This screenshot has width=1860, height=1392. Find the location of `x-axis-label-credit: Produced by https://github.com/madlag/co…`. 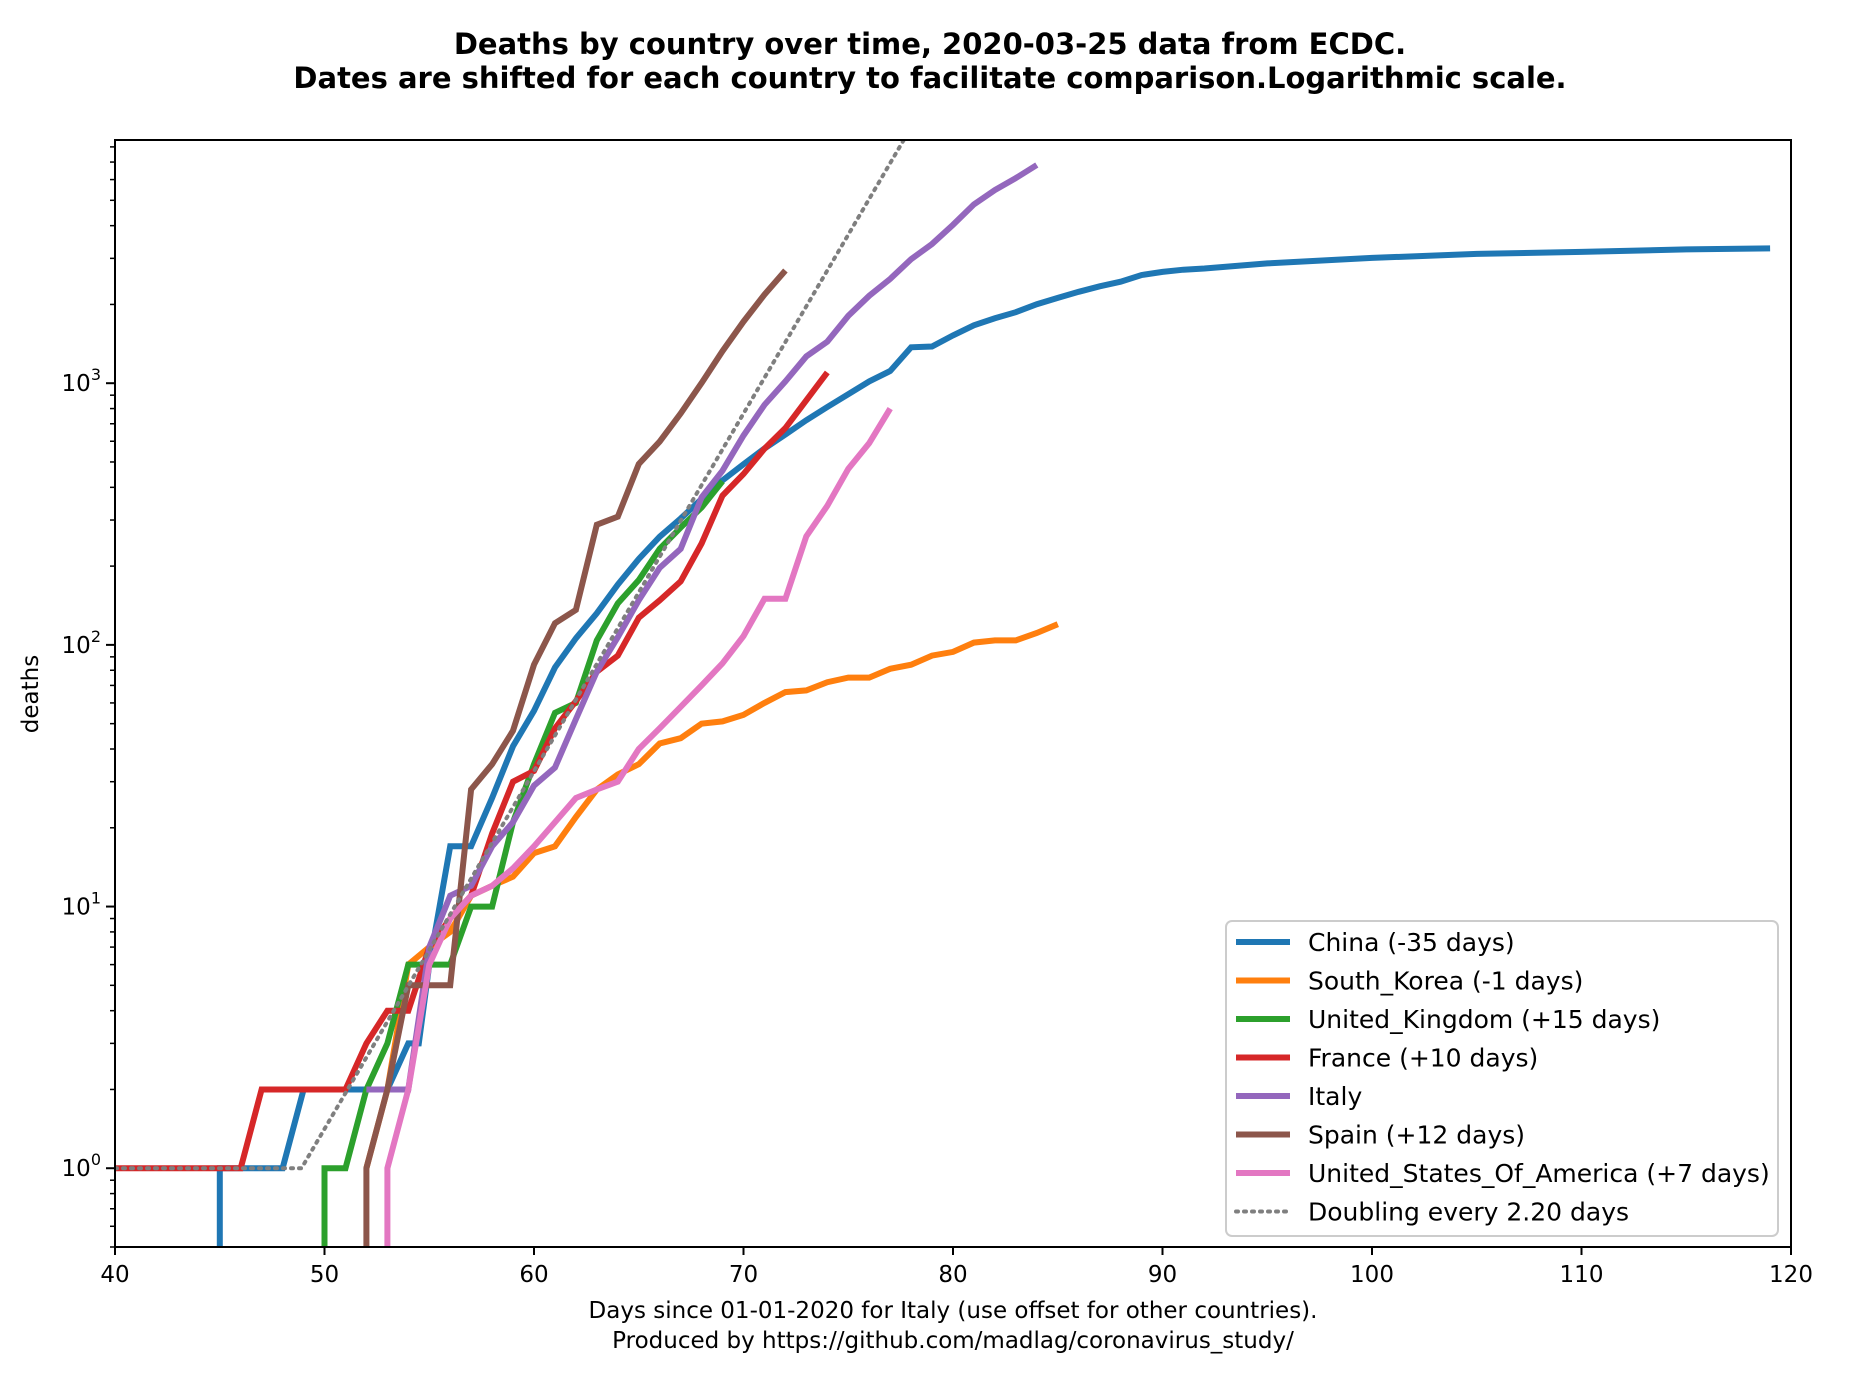

x-axis-label-credit: Produced by https://github.com/madlag/co… is located at coordinates (953, 1341).